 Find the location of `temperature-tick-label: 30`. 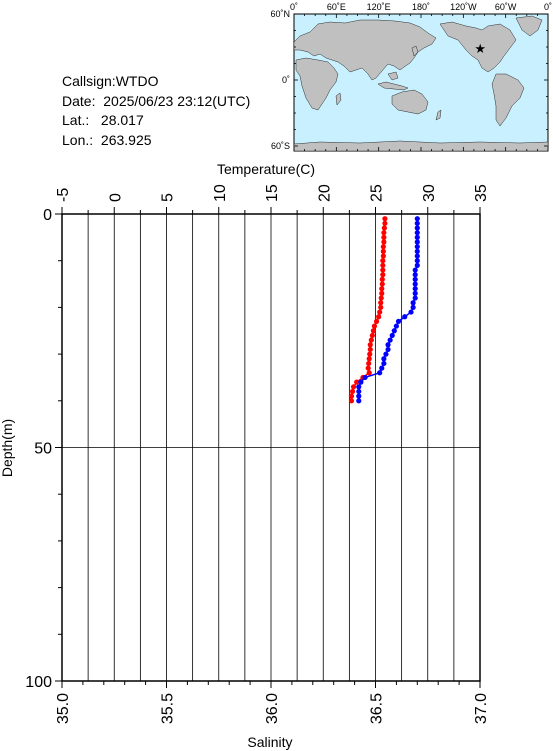

temperature-tick-label: 30 is located at coordinates (429, 193).